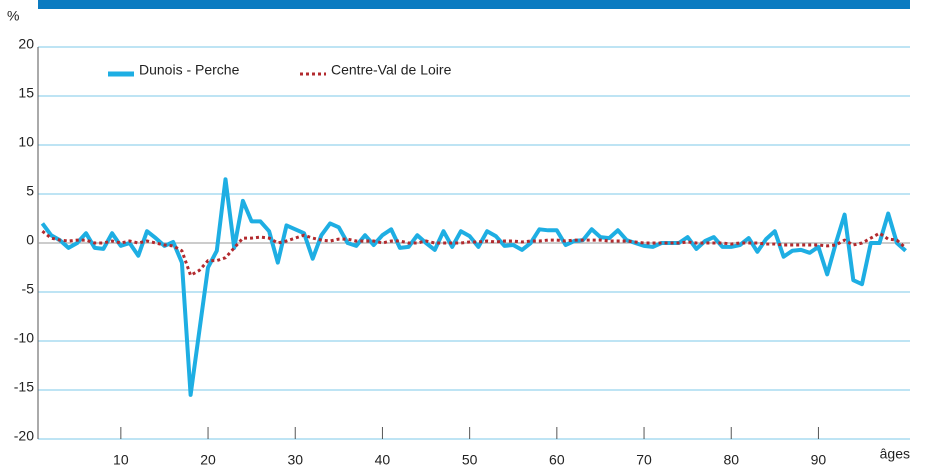  Describe the element at coordinates (24, 338) in the screenshot. I see `y-tick-label: -10` at that location.